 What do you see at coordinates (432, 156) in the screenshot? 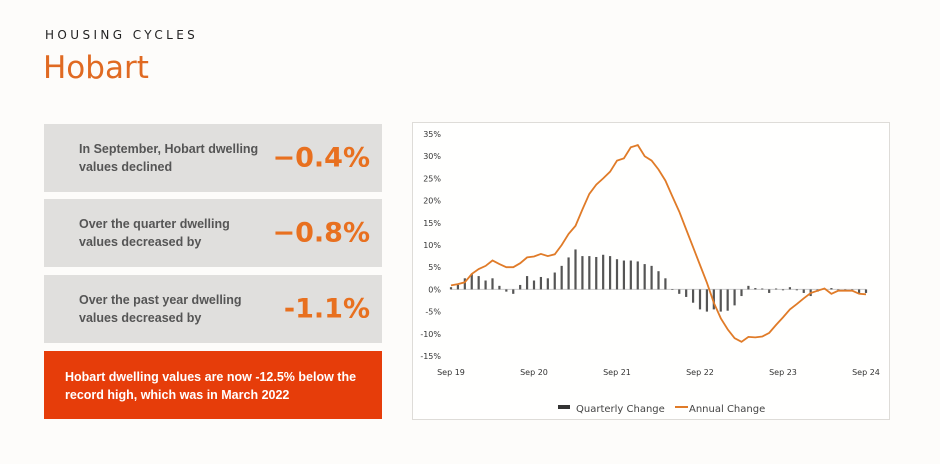
I see `y-tick-label: 30%` at bounding box center [432, 156].